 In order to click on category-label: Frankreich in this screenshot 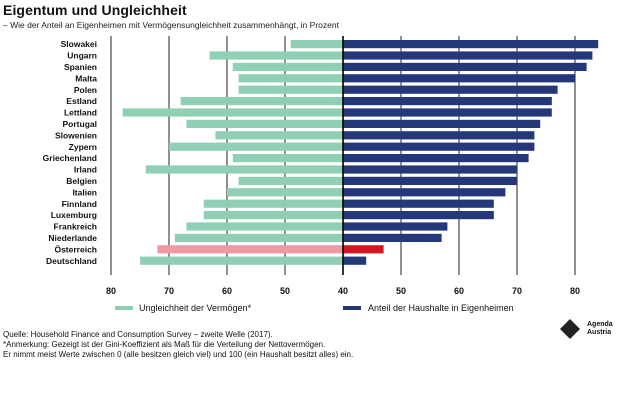, I will do `click(75, 227)`.